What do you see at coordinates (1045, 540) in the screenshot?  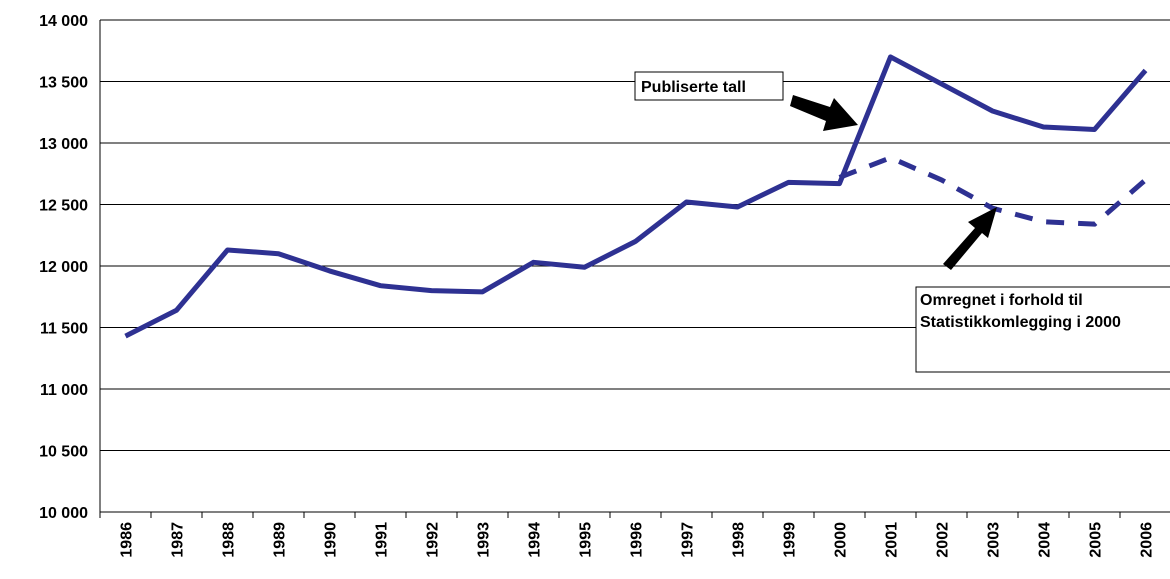 I see `x-tick-label: 2004` at bounding box center [1045, 540].